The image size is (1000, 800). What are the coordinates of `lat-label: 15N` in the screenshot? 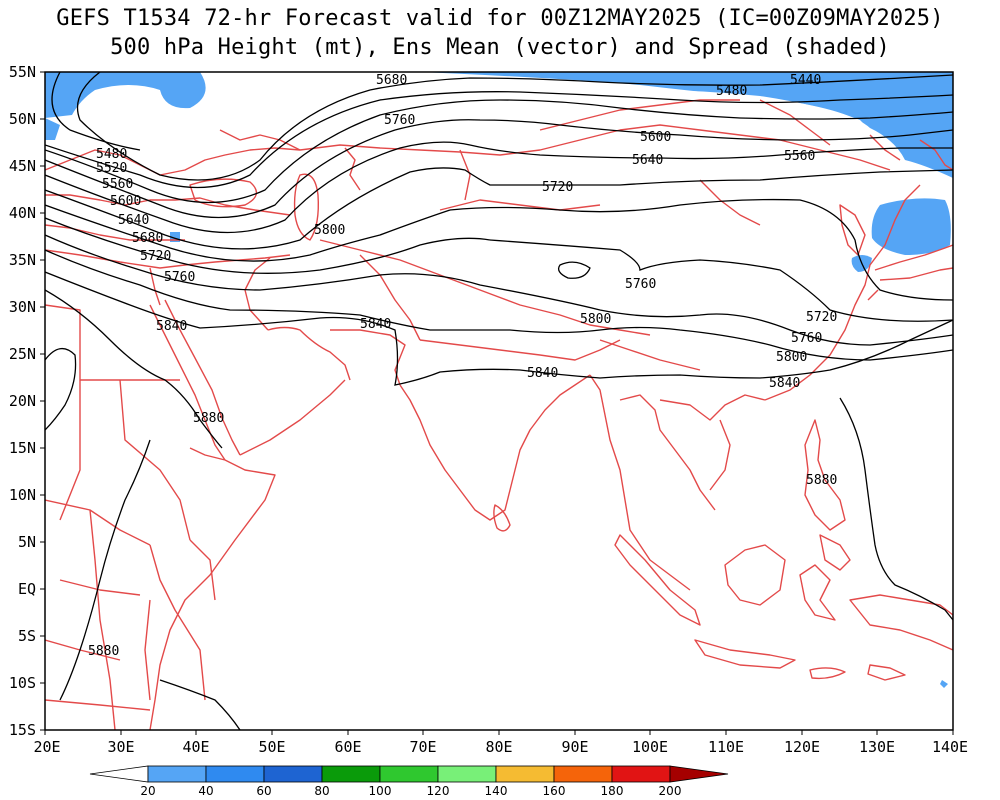 It's located at (22, 448).